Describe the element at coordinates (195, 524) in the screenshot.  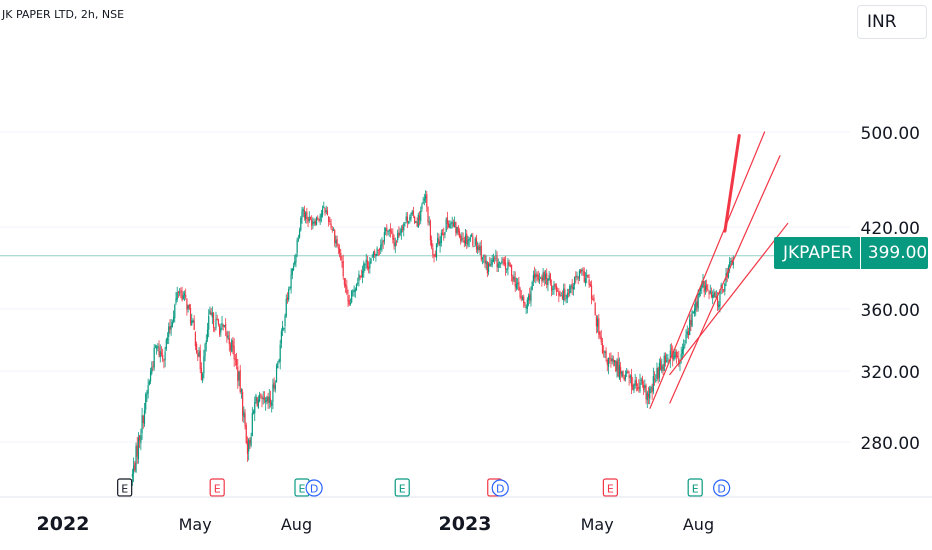
I see `x-tick-label: May` at that location.